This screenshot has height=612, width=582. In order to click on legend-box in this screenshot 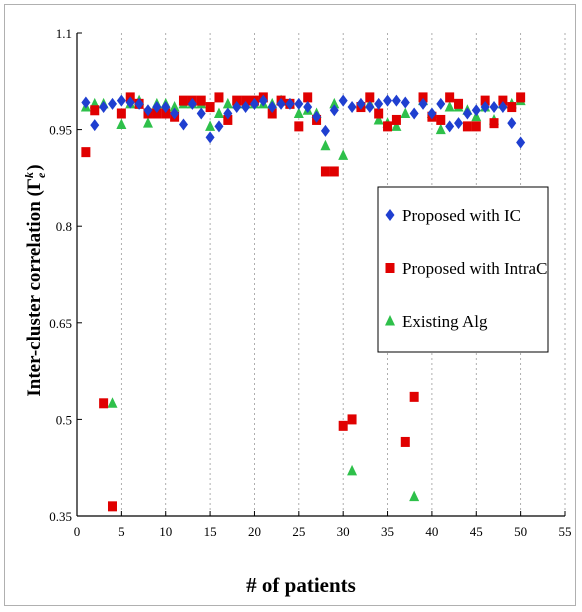, I will do `click(463, 269)`.